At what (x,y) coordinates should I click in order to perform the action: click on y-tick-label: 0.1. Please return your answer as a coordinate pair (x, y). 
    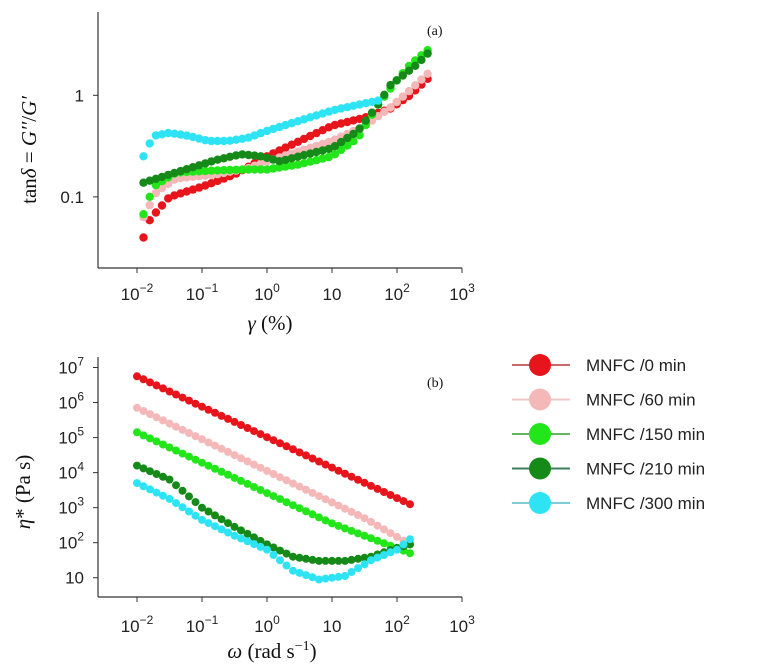
    Looking at the image, I should click on (72, 197).